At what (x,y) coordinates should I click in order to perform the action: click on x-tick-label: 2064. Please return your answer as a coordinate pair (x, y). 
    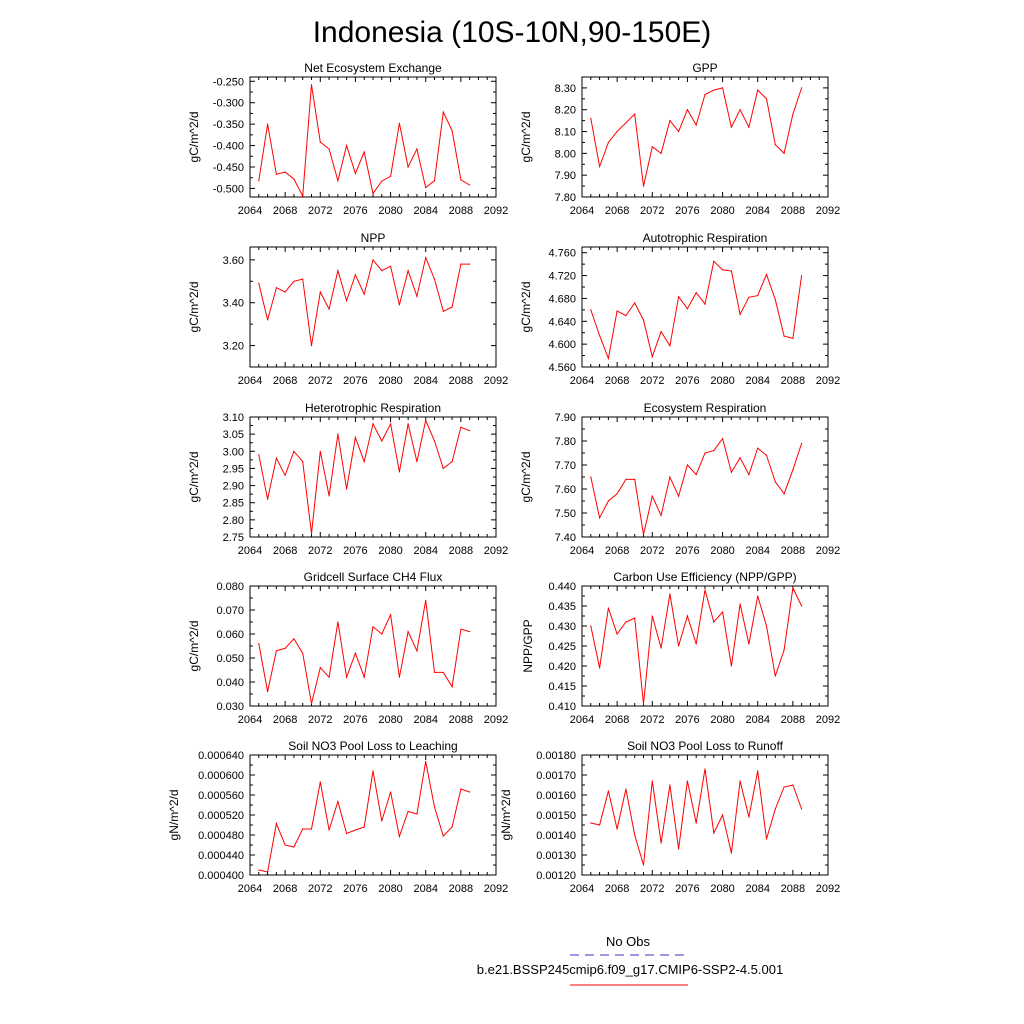
    Looking at the image, I should click on (582, 381).